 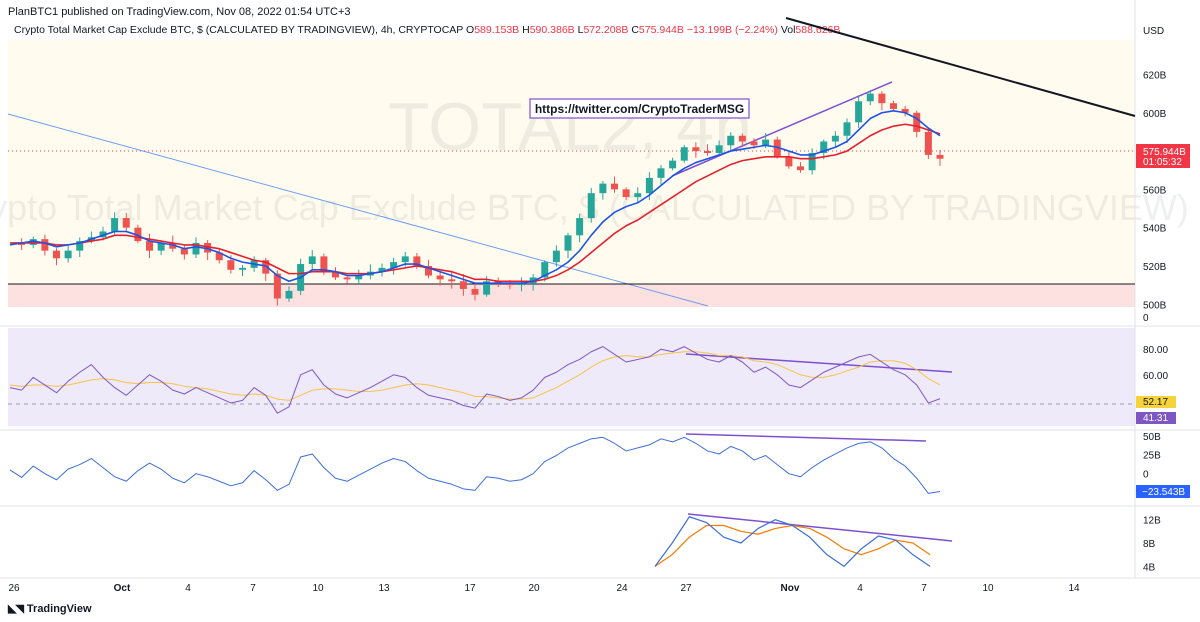 What do you see at coordinates (1162, 162) in the screenshot?
I see `bar-countdown: 01:05:32` at bounding box center [1162, 162].